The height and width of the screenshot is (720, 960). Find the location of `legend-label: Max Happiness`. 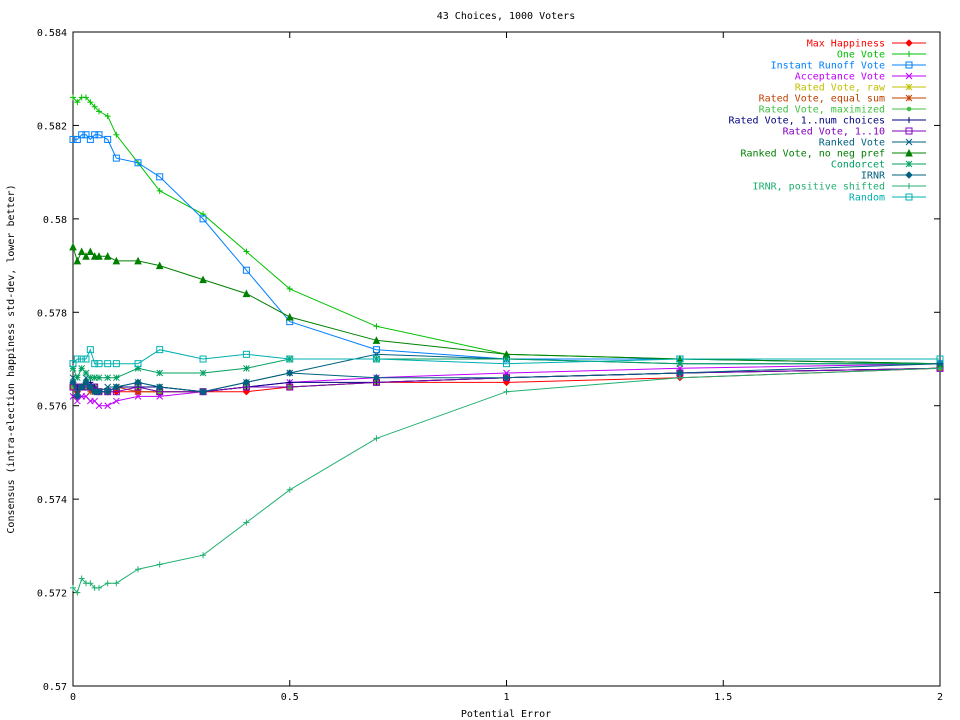

legend-label: Max Happiness is located at coordinates (846, 44).